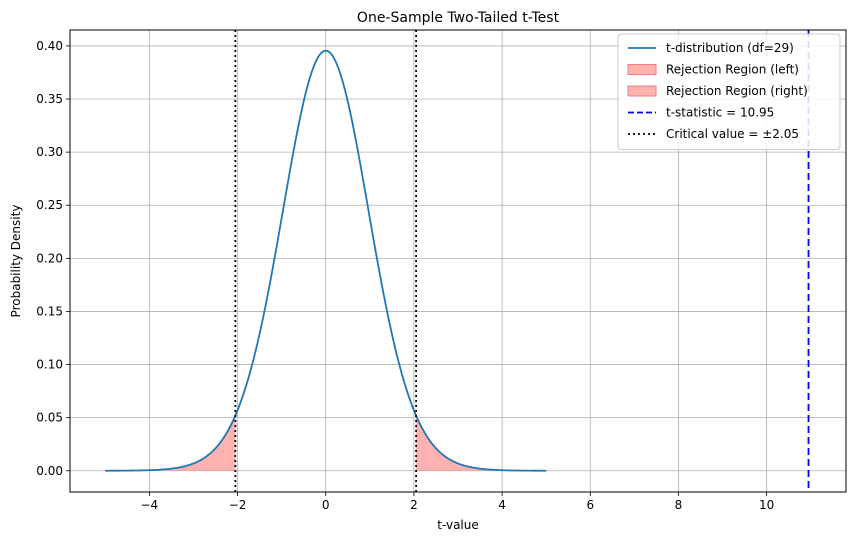 Image resolution: width=855 pixels, height=545 pixels. What do you see at coordinates (730, 48) in the screenshot?
I see `legend-label: t-distribution (df=29)` at bounding box center [730, 48].